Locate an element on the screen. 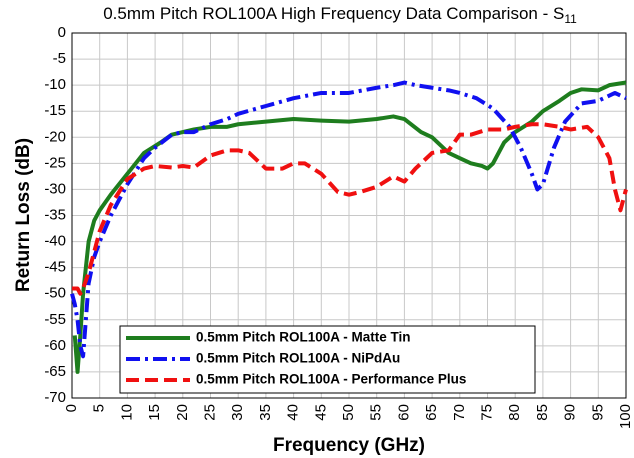  y-tick-label: -10 is located at coordinates (55, 84).